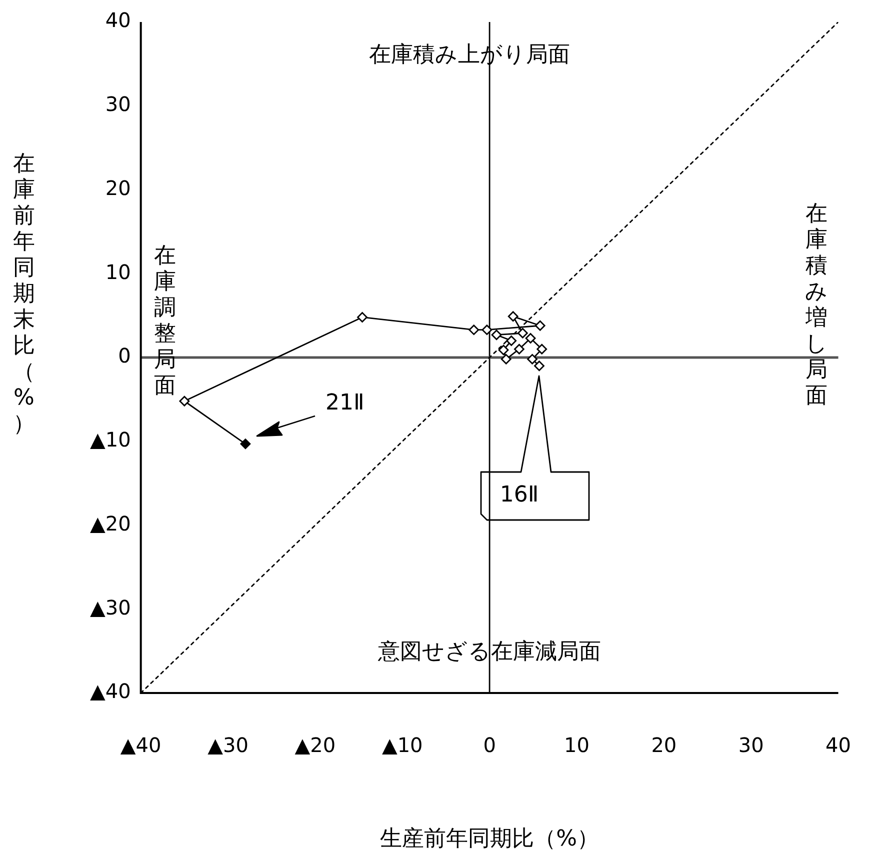  What do you see at coordinates (344, 403) in the screenshot?
I see `annotation: 21Ⅱ` at bounding box center [344, 403].